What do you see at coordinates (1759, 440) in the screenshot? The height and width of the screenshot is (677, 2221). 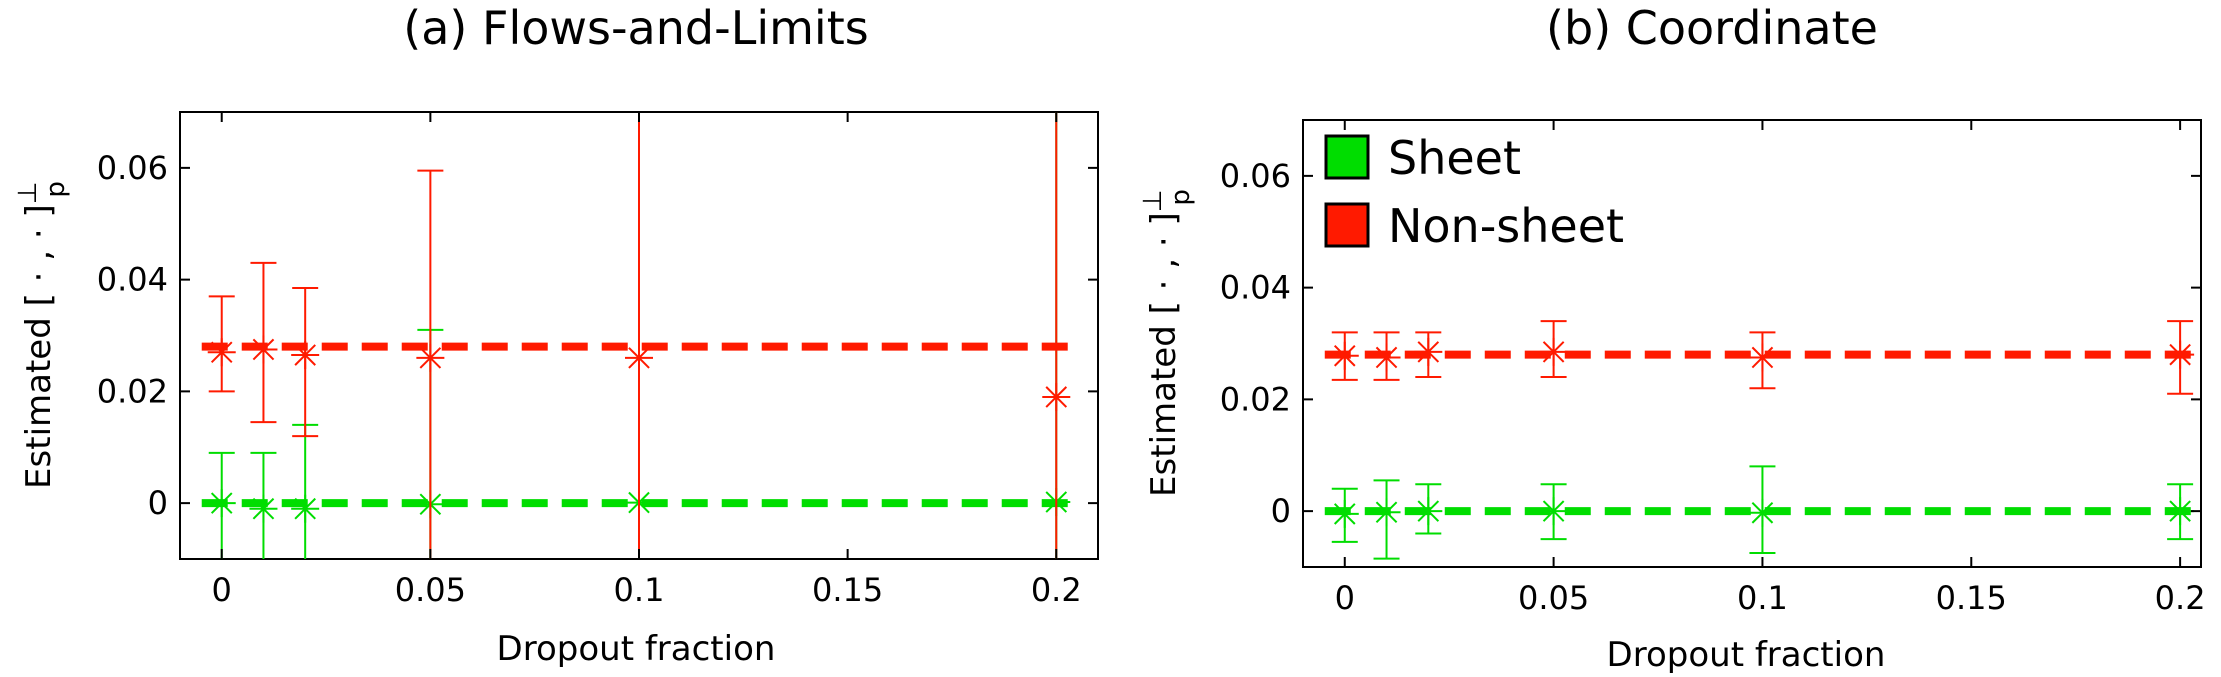 I see `plot-marks` at bounding box center [1759, 440].